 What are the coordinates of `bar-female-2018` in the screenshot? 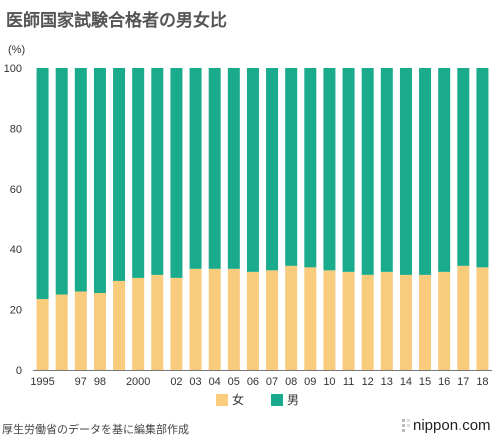 It's located at (482, 318).